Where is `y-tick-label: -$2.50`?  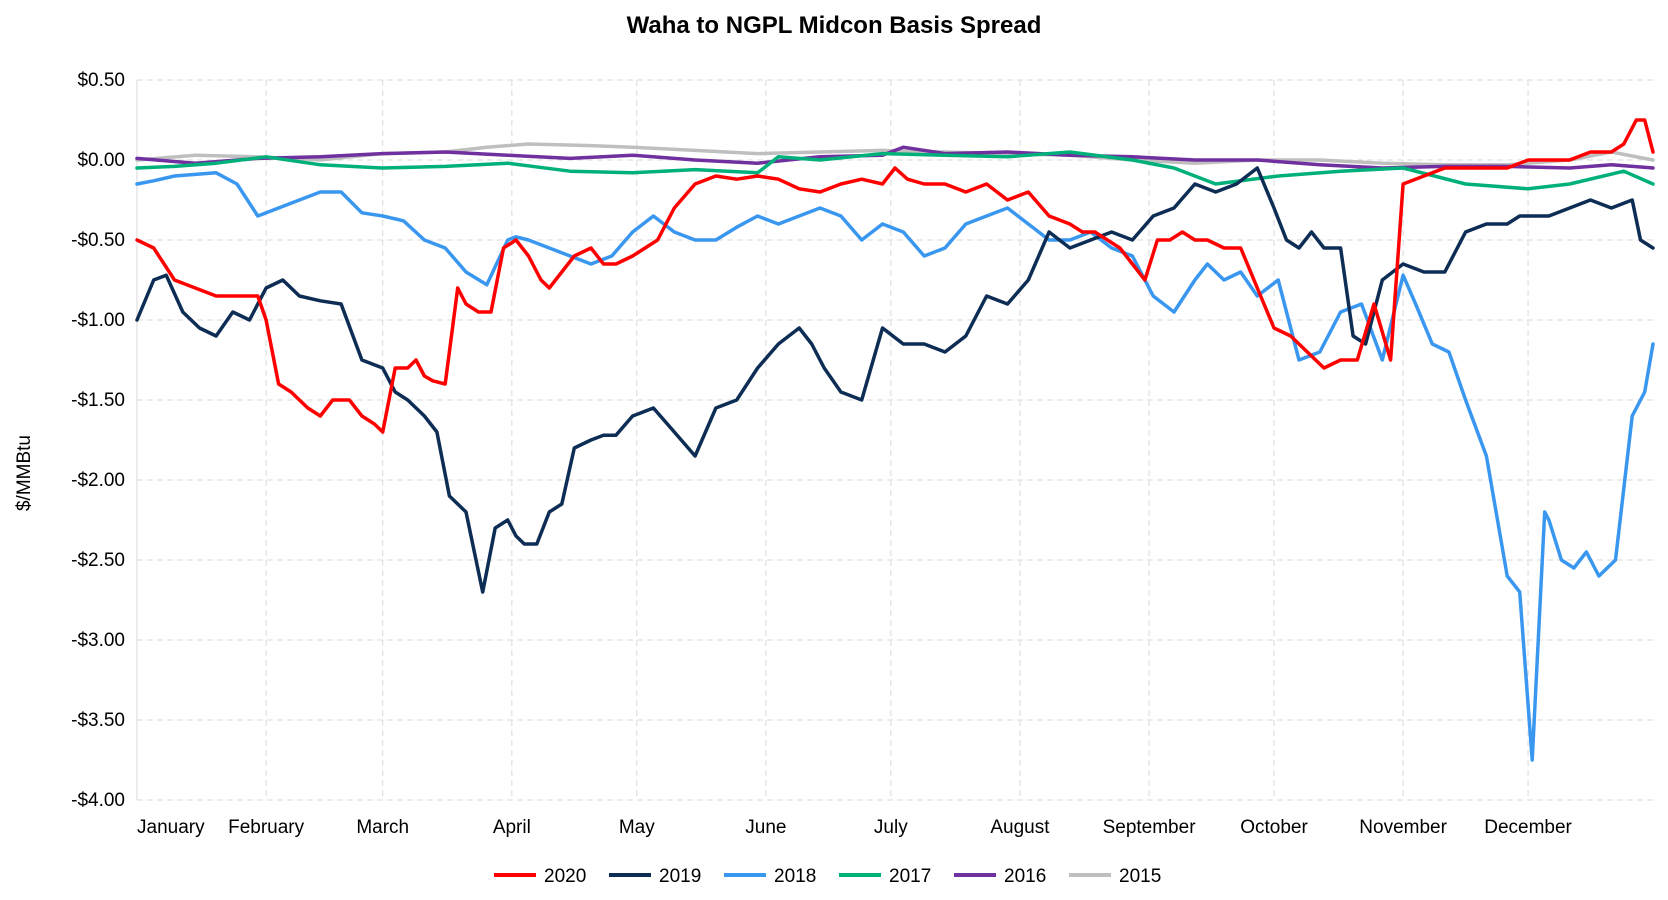
y-tick-label: -$2.50 is located at coordinates (98, 560).